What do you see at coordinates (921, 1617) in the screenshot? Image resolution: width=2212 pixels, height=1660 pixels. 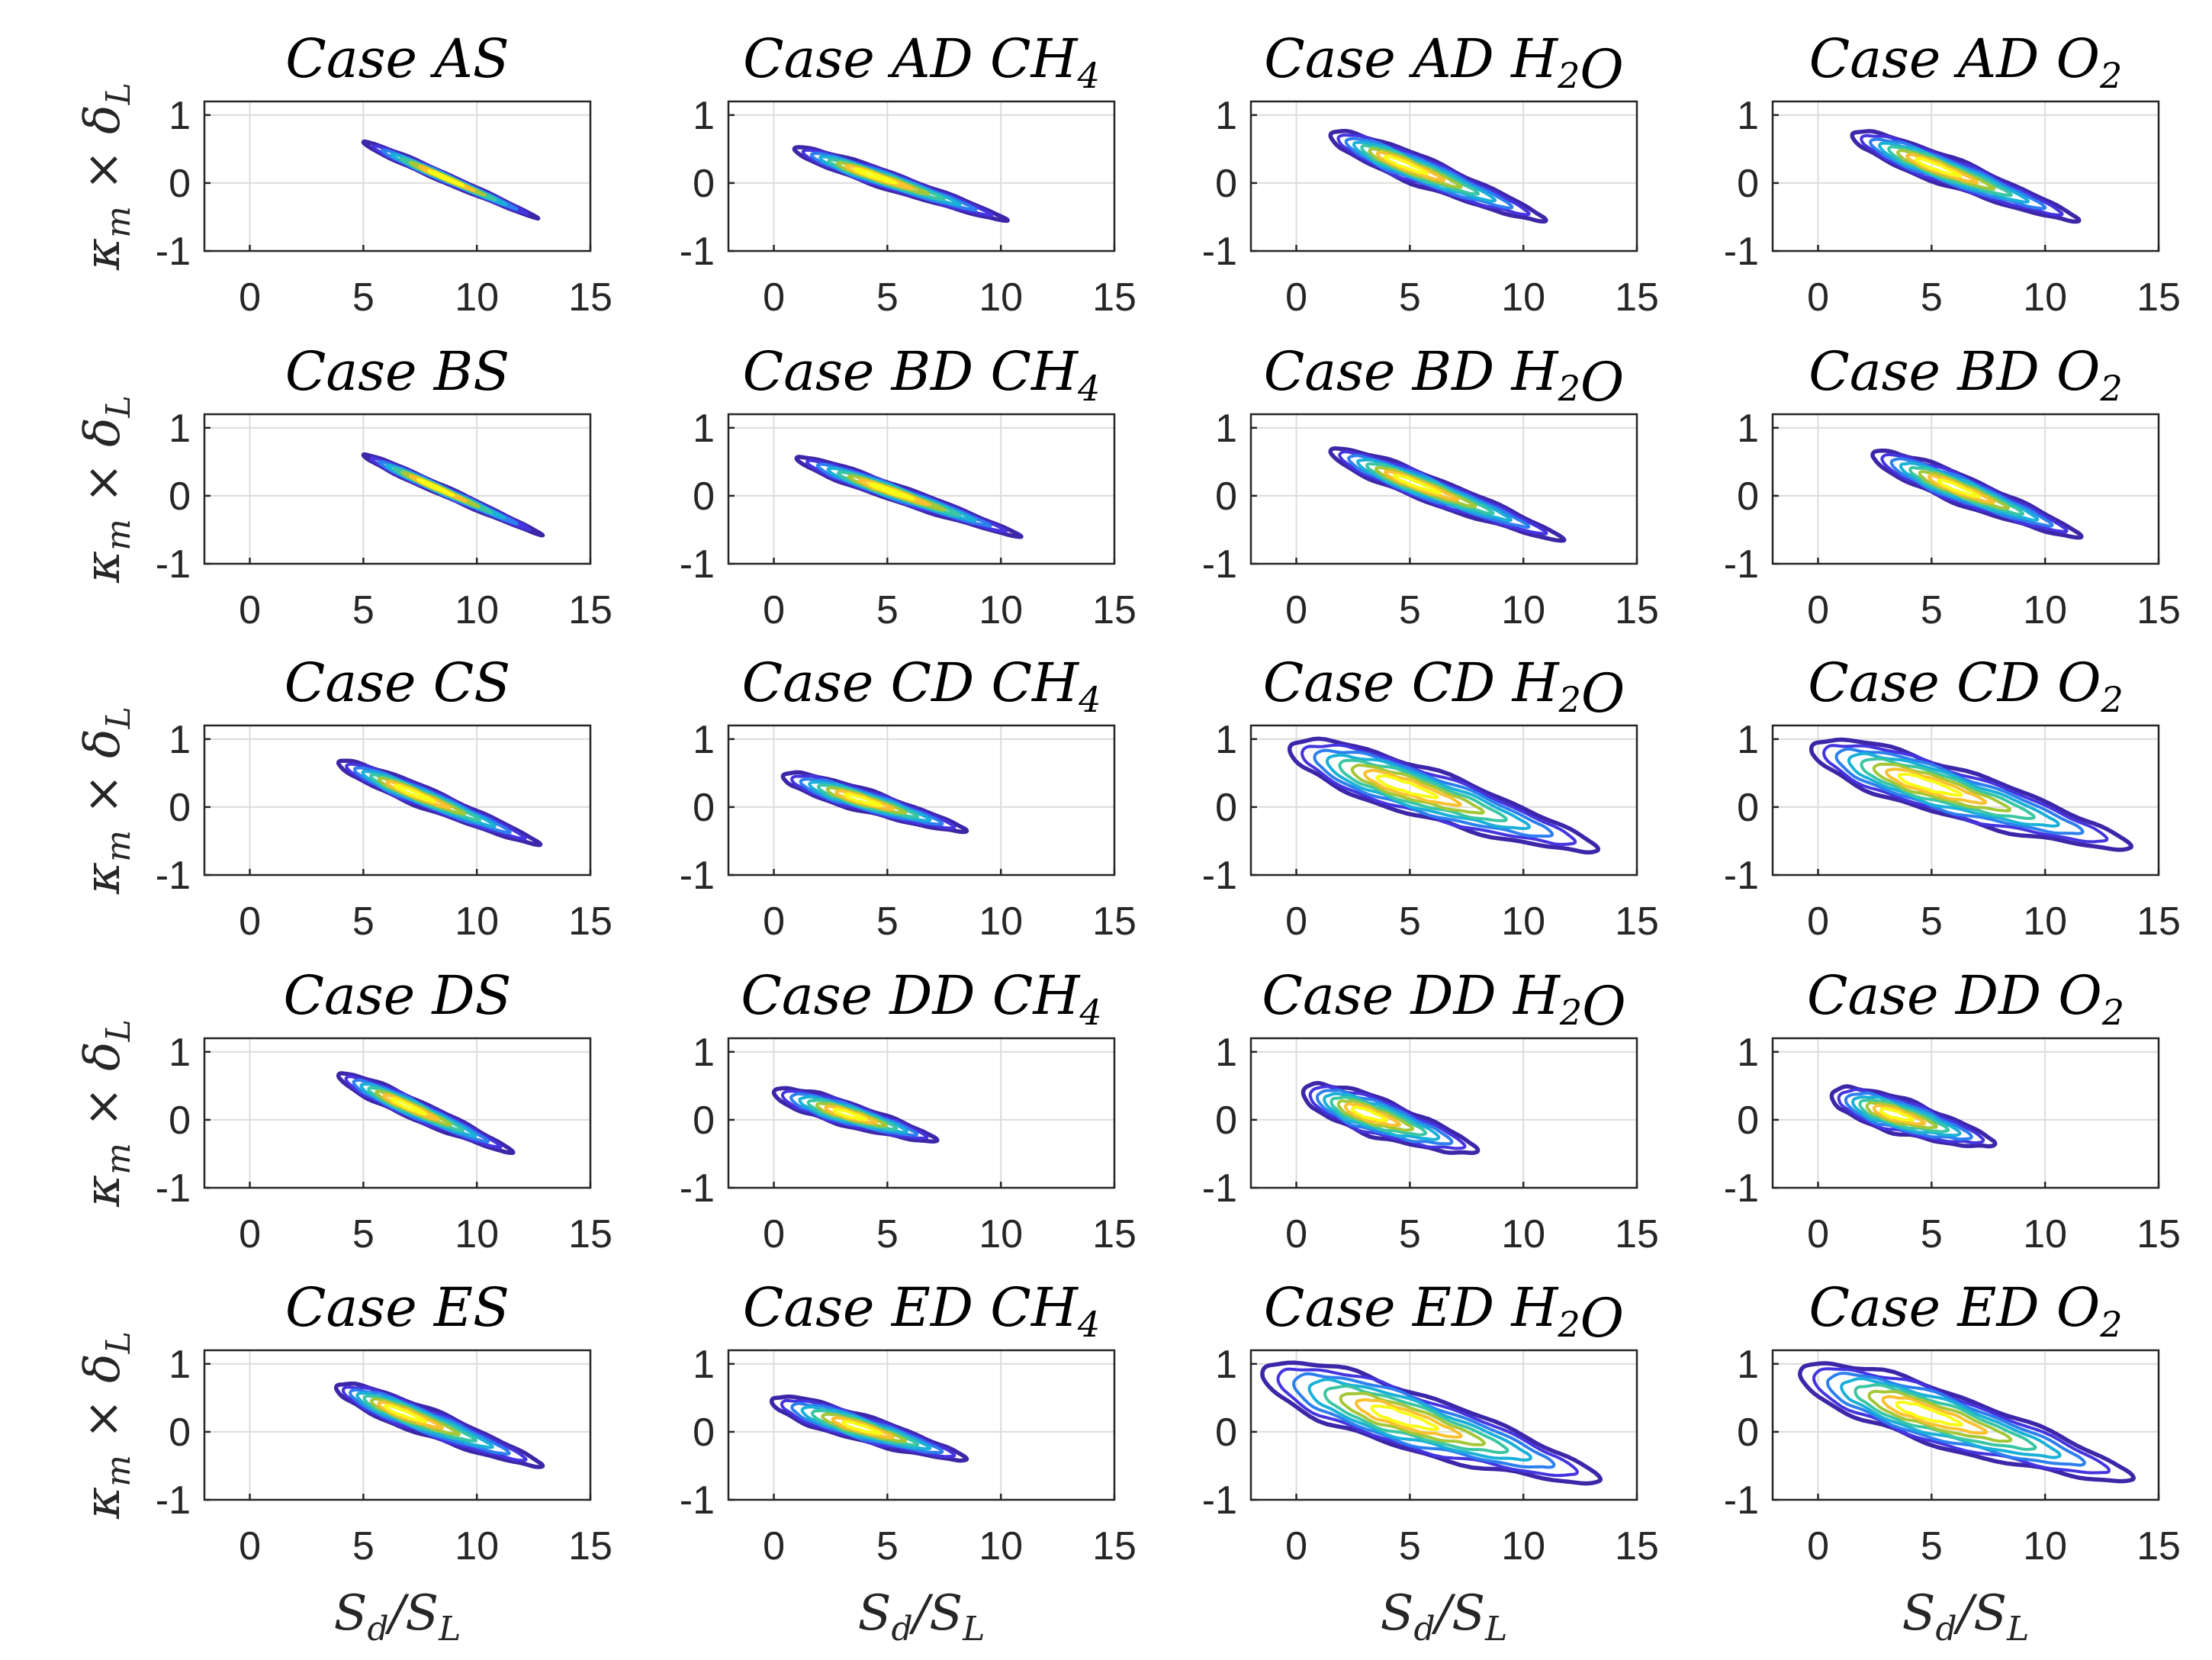 I see `x-axis-label: Sd/SL` at bounding box center [921, 1617].